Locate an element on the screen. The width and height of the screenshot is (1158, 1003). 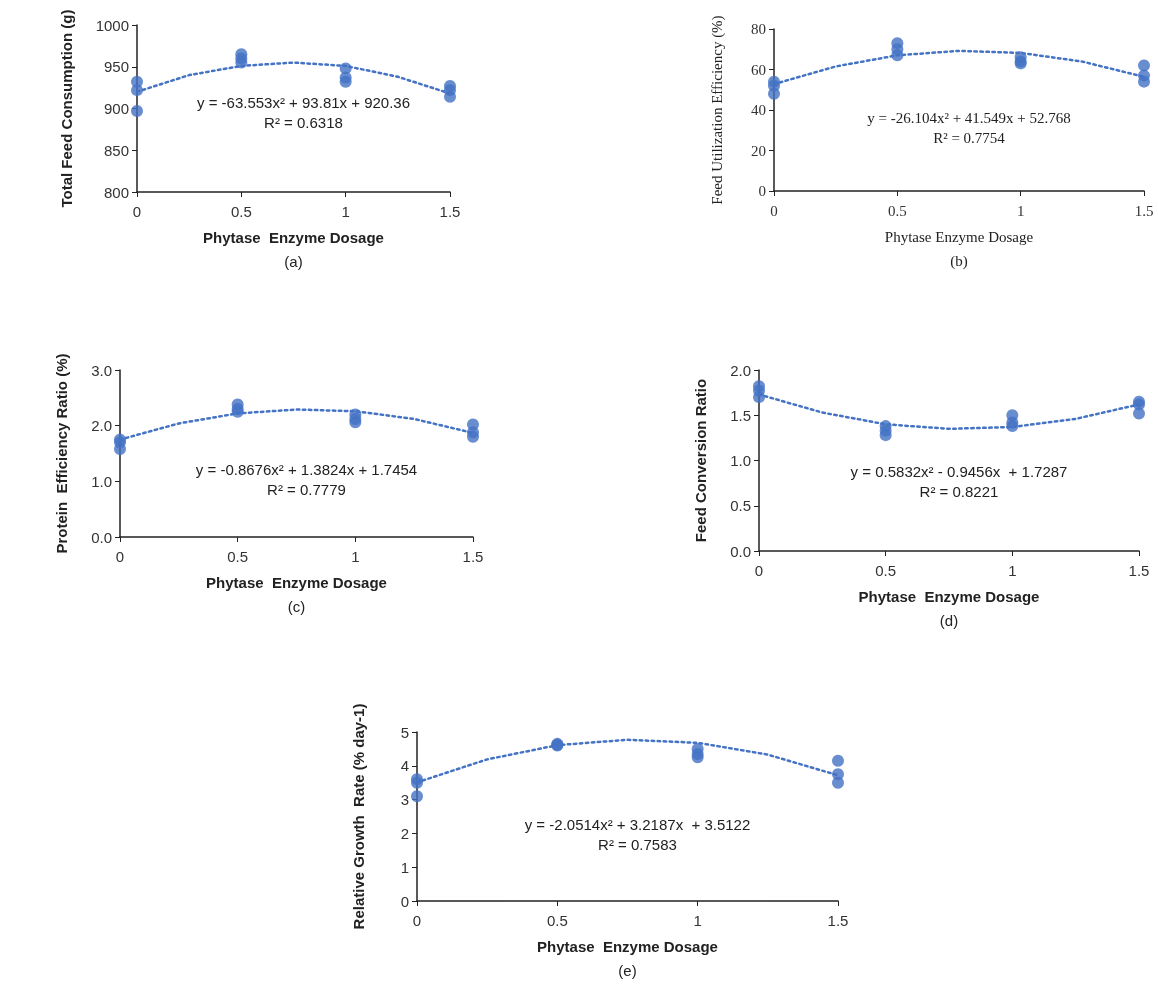
text: (c) is located at coordinates (296, 606).